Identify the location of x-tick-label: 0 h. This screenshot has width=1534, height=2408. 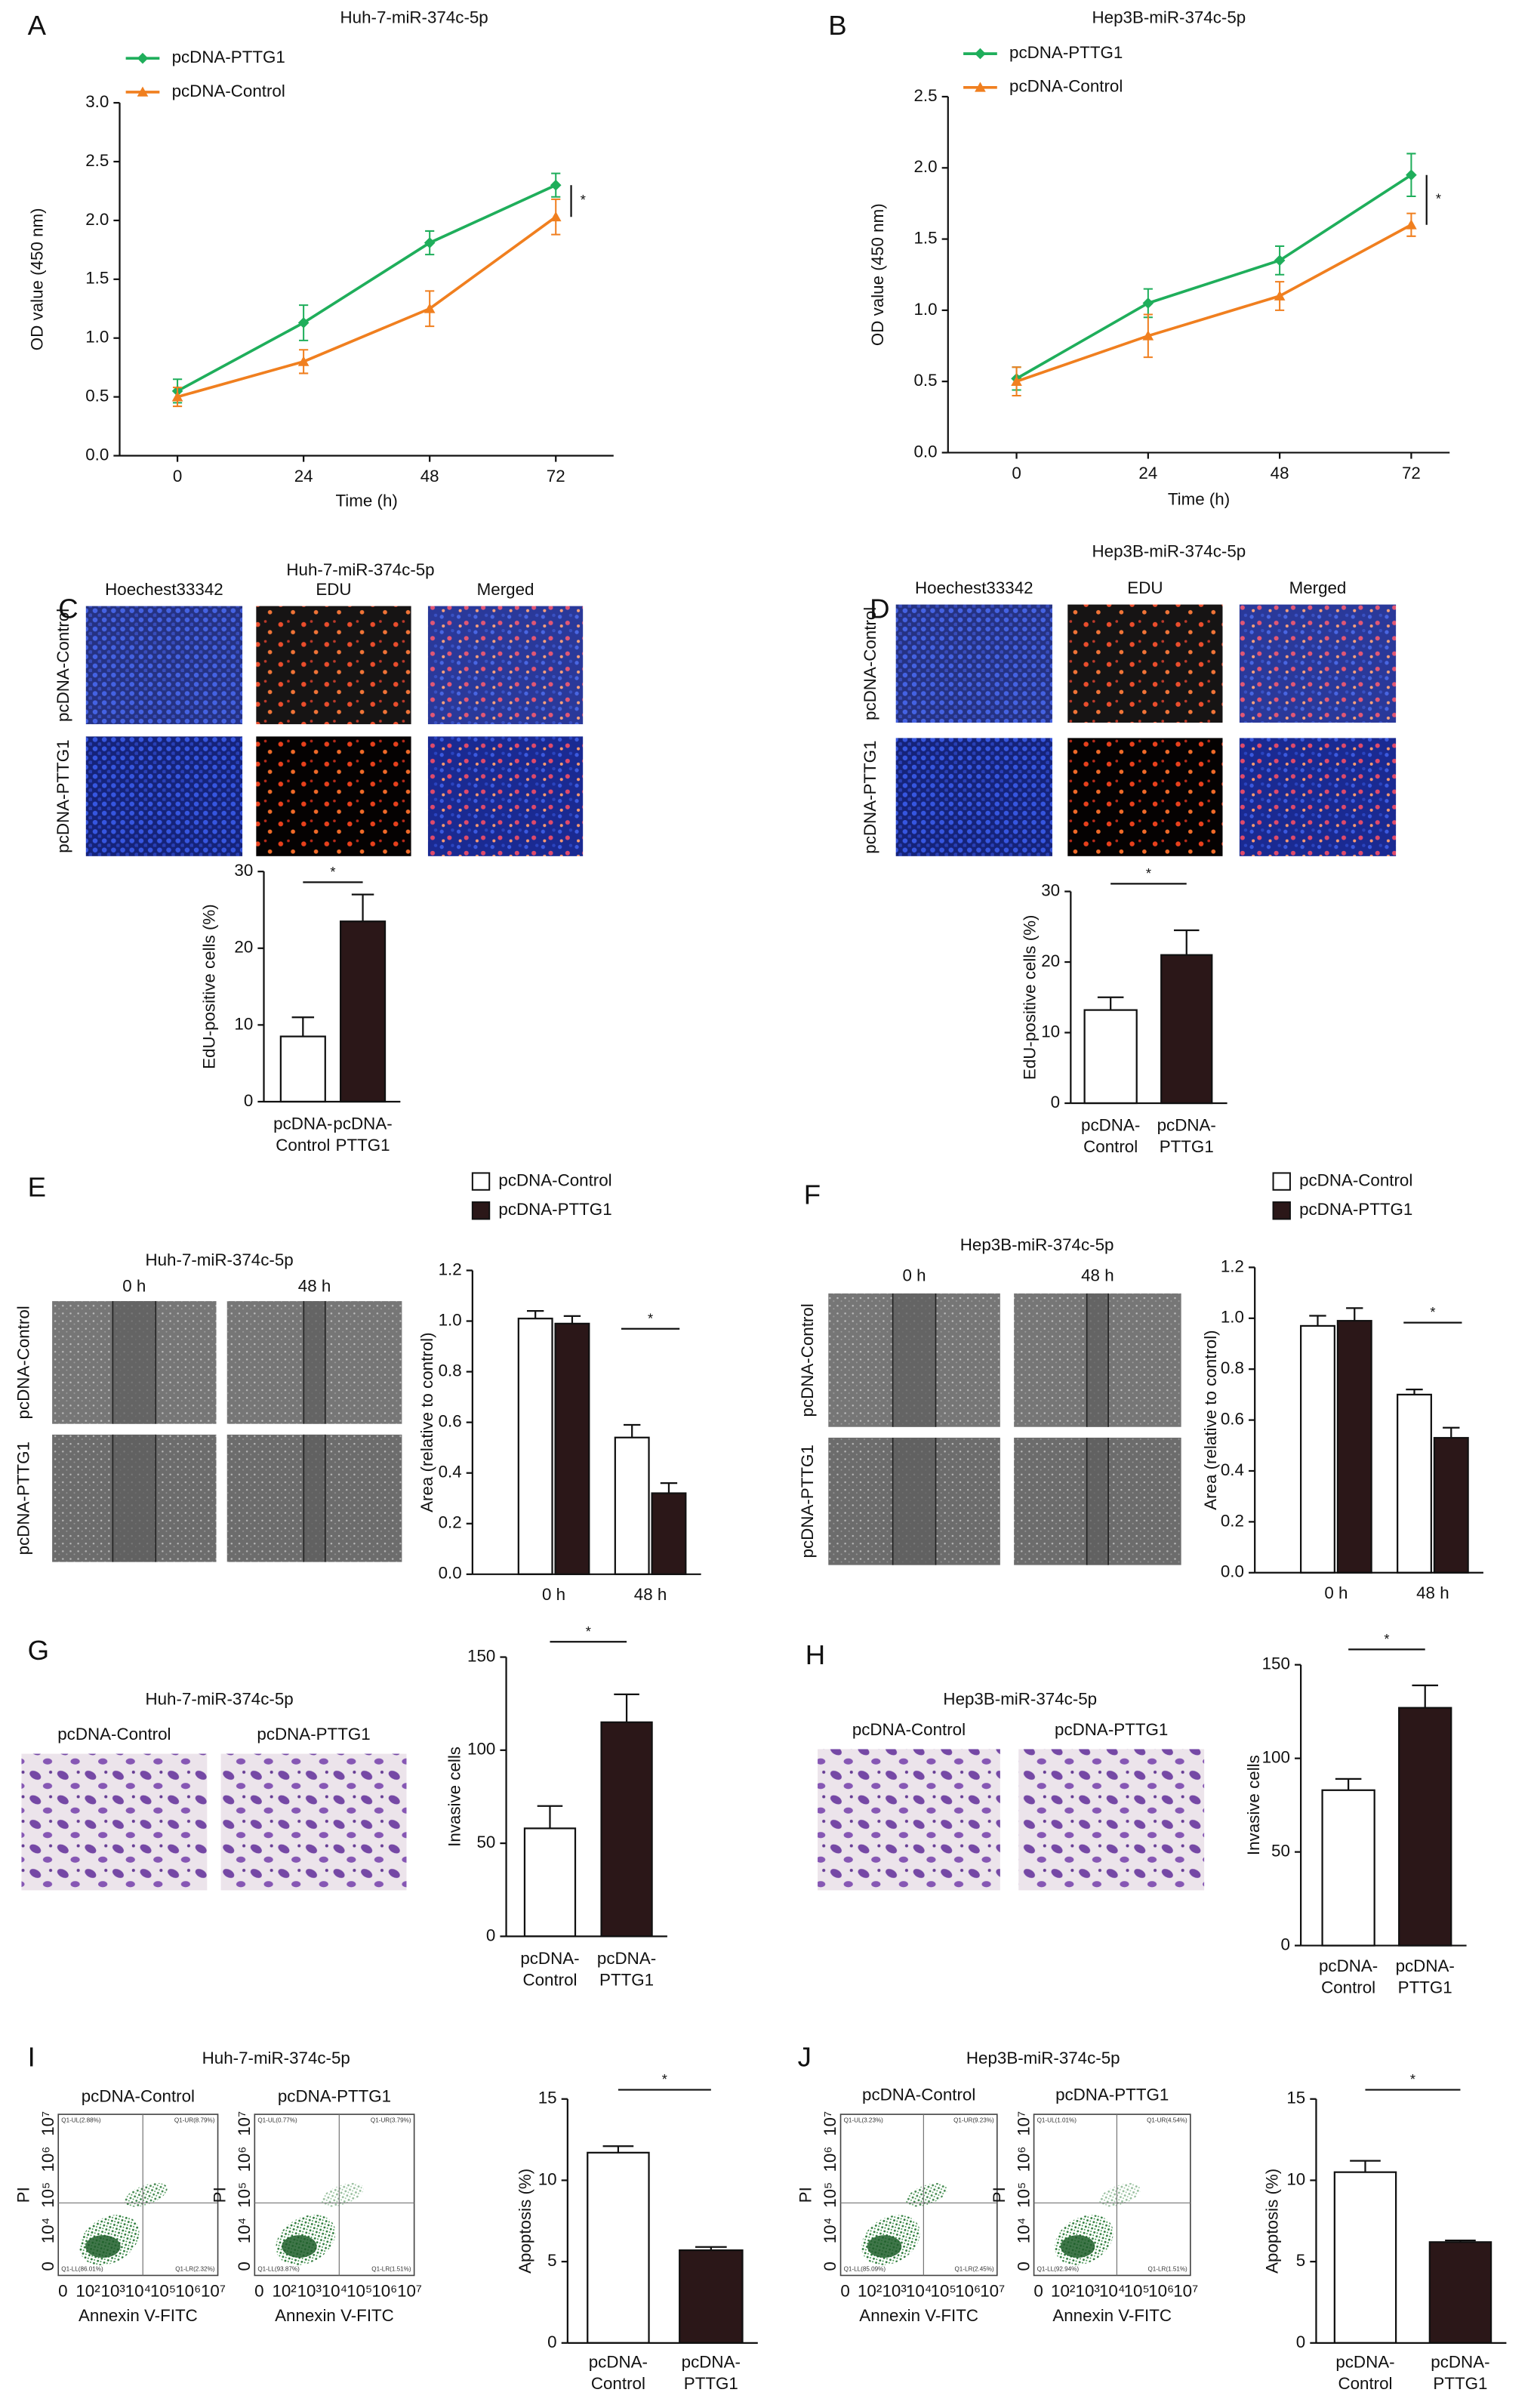
(553, 1594).